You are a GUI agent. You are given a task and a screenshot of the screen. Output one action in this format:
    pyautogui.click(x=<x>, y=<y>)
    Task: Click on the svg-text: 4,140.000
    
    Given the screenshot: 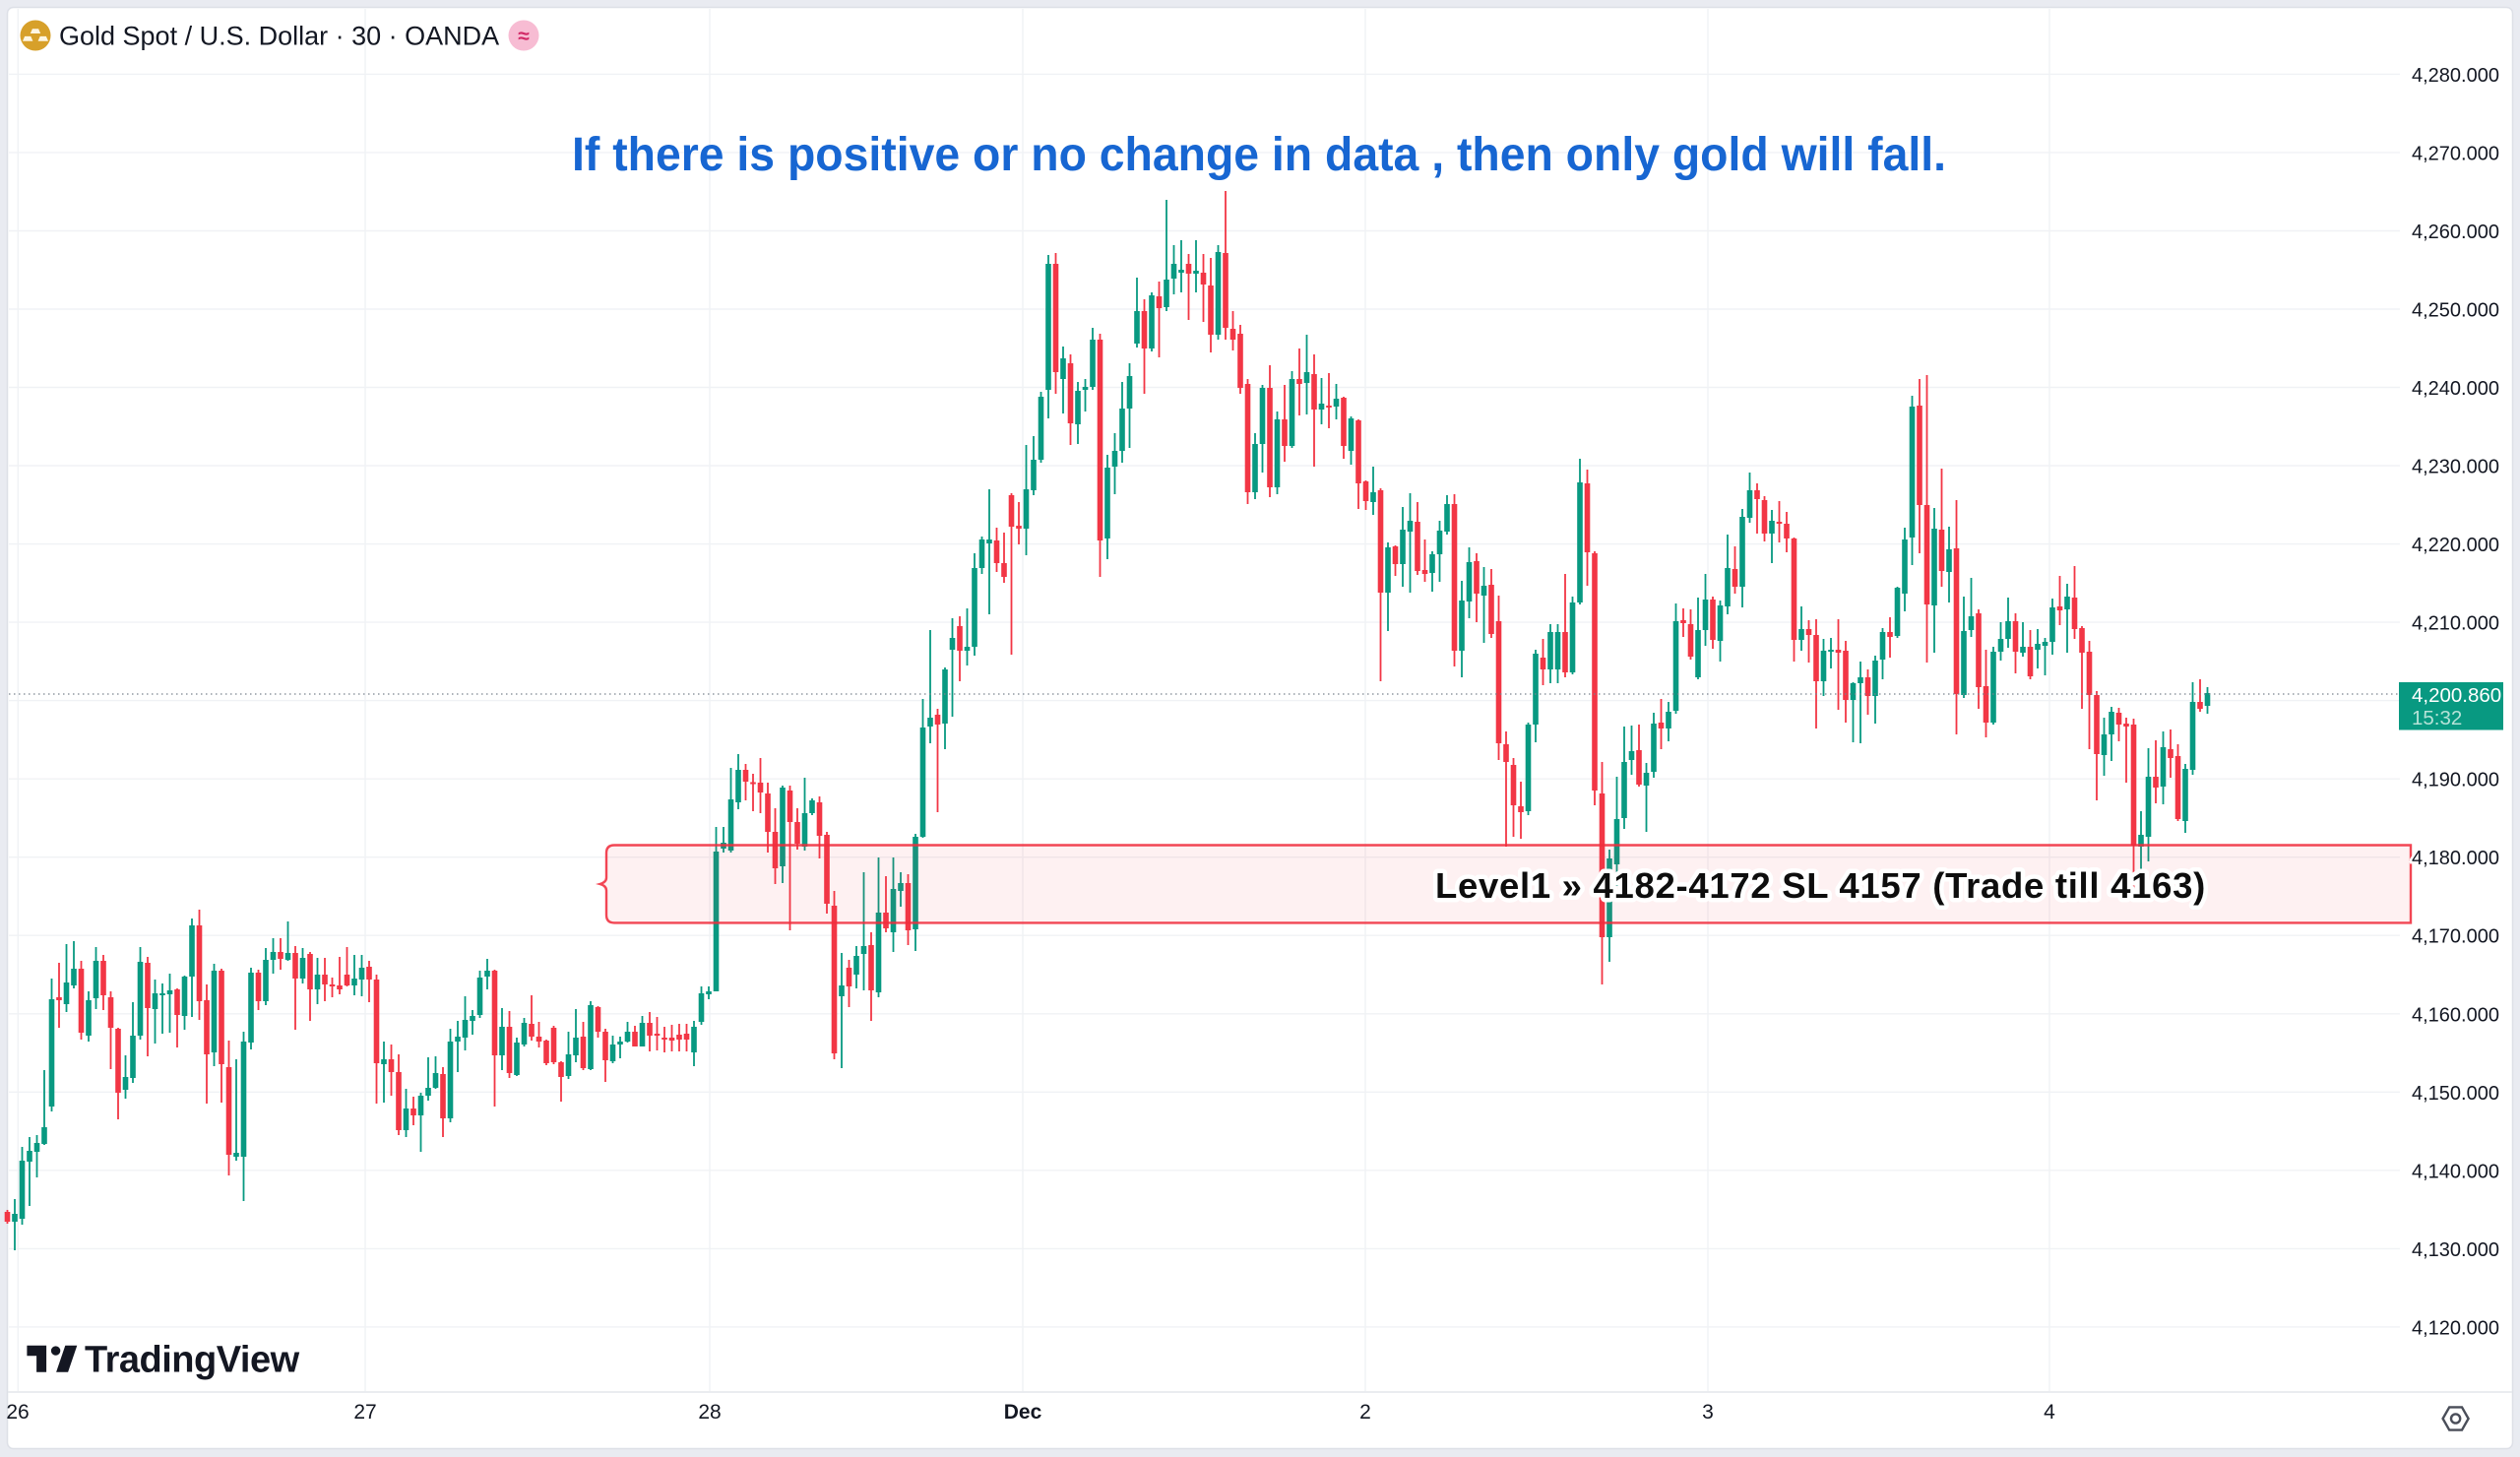 What is the action you would take?
    pyautogui.click(x=2455, y=1171)
    